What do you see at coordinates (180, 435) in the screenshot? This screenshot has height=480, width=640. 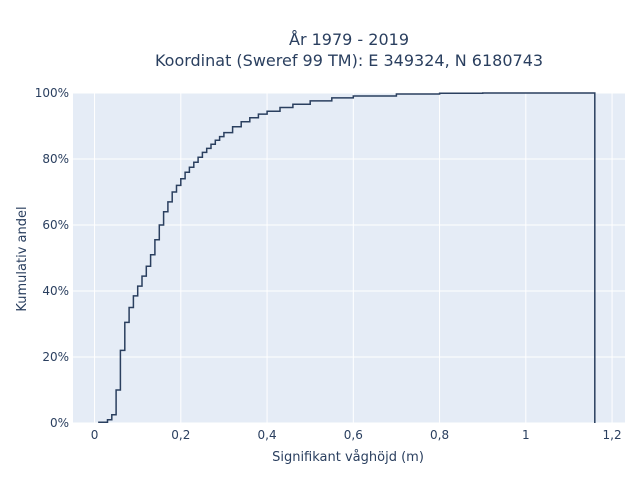 I see `x-tick-label-1: 0,2` at bounding box center [180, 435].